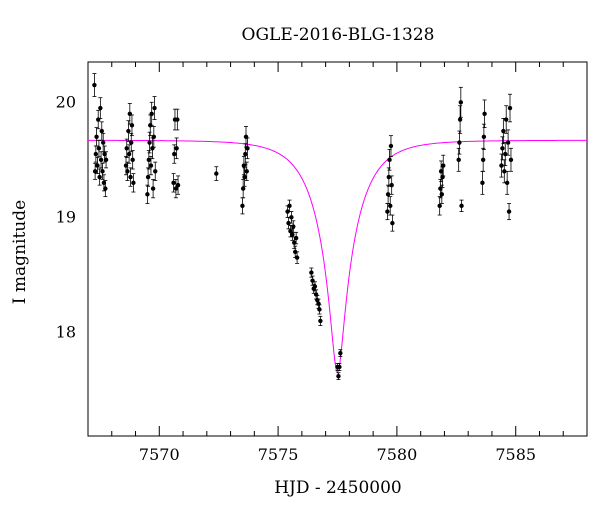  What do you see at coordinates (338, 35) in the screenshot?
I see `chart-title: OGLE-2016-BLG-1328` at bounding box center [338, 35].